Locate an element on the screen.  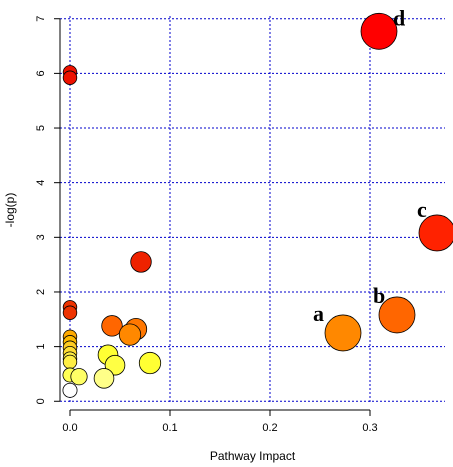
y-tick-label: 2 is located at coordinates (41, 292).